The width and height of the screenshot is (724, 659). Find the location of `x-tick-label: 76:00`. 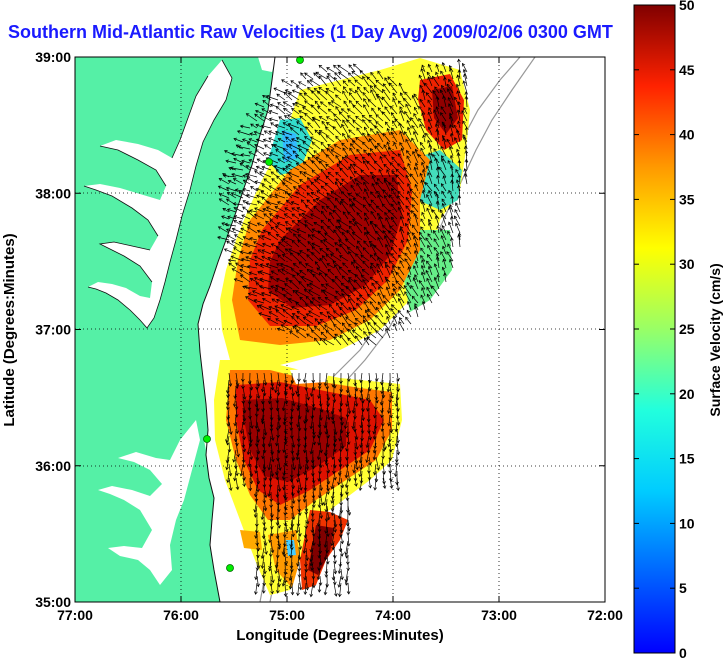

x-tick-label: 76:00 is located at coordinates (181, 615).